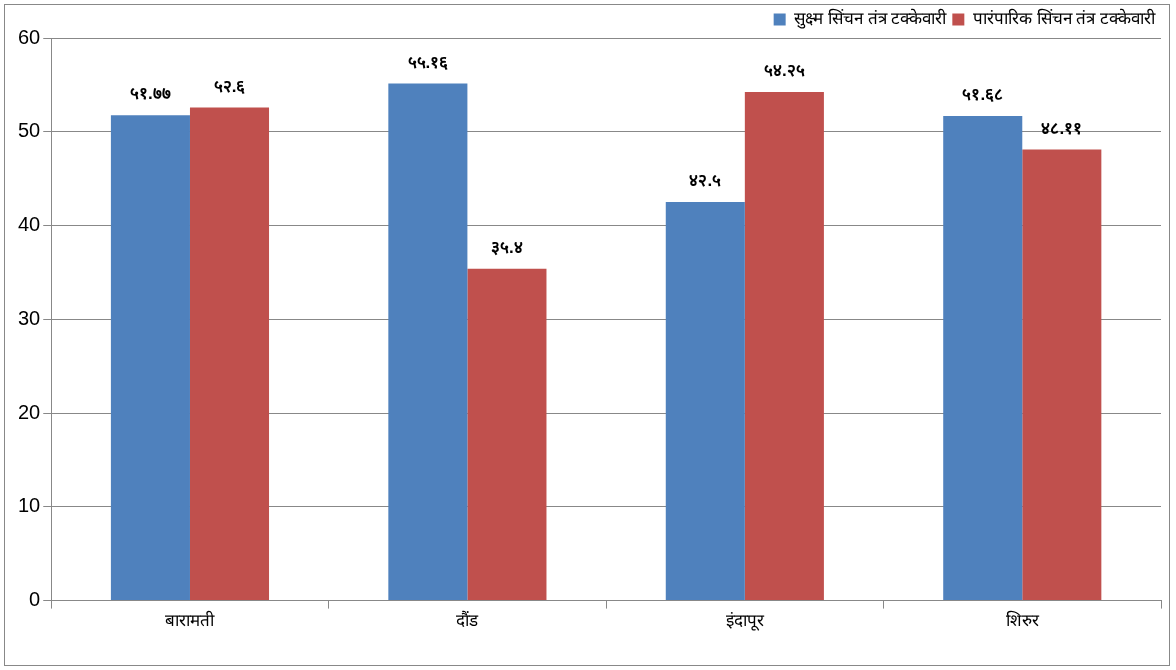  What do you see at coordinates (745, 621) in the screenshot?
I see `x-tick-label: इंदापूर` at bounding box center [745, 621].